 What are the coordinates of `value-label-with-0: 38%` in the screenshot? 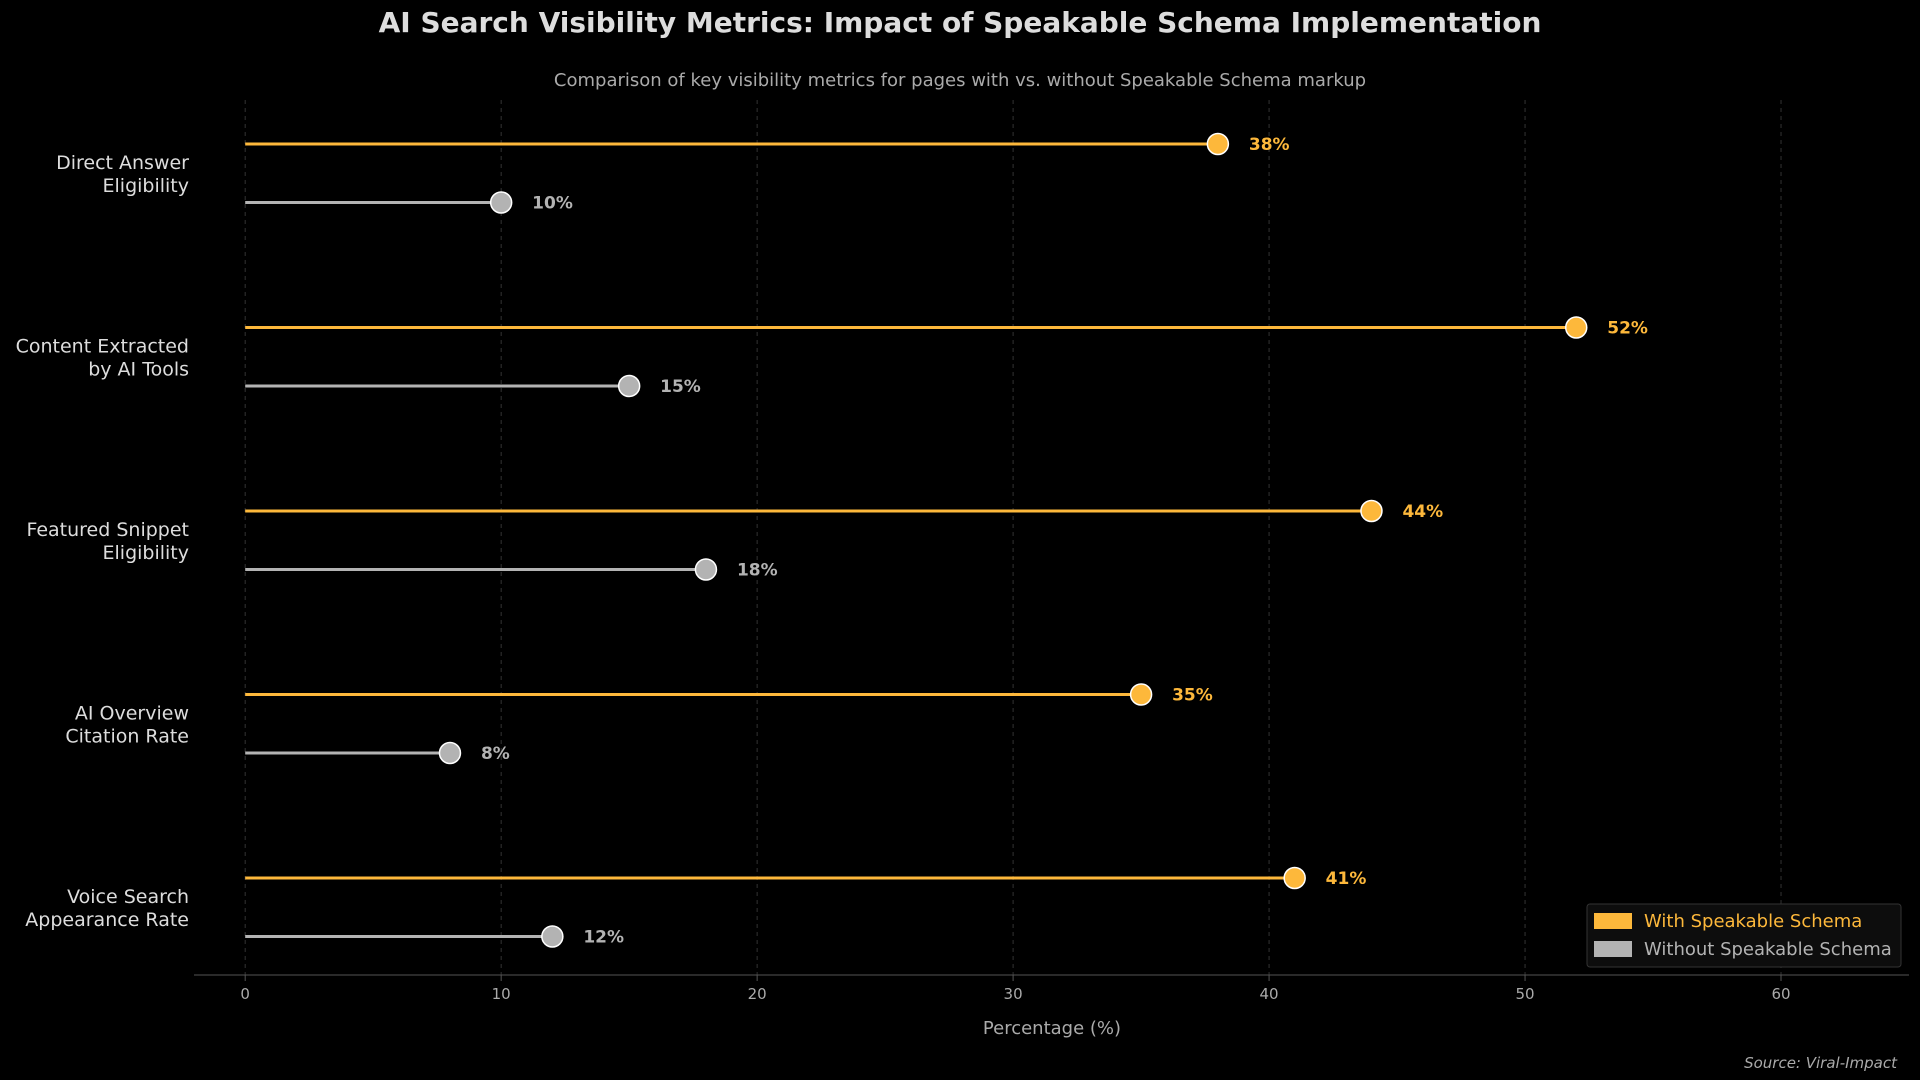 It's located at (1269, 145).